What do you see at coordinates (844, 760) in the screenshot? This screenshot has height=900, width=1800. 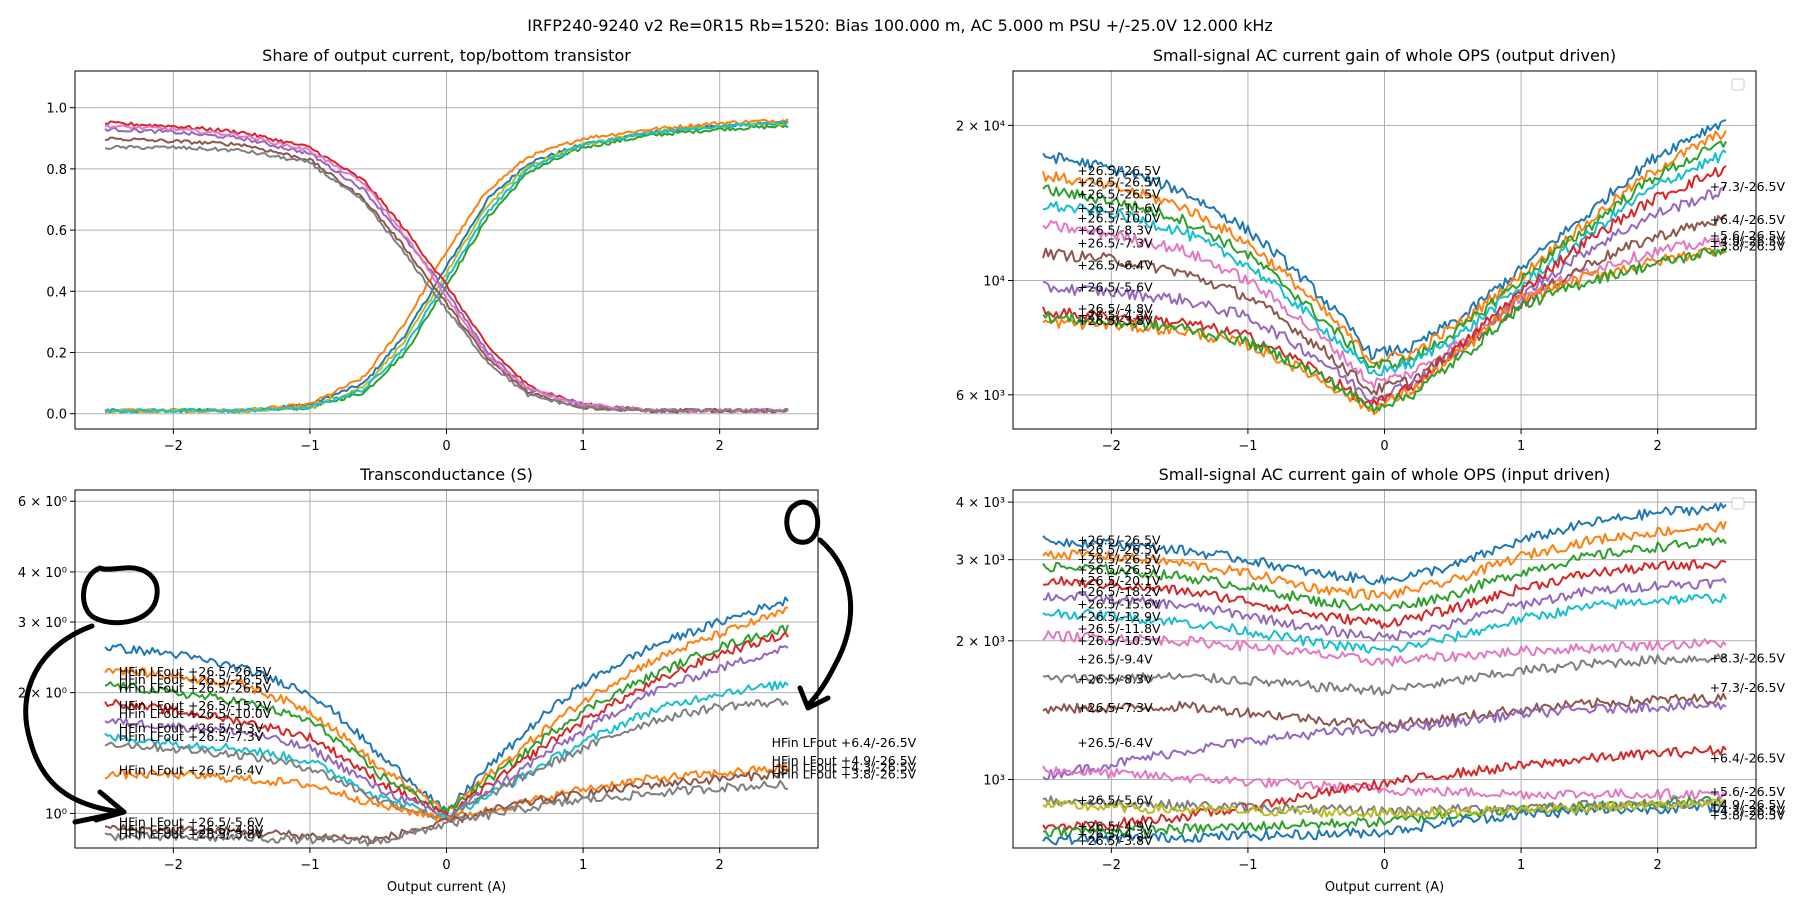 I see `series-annotation: HFin LFout +4.9/-26.5V` at bounding box center [844, 760].